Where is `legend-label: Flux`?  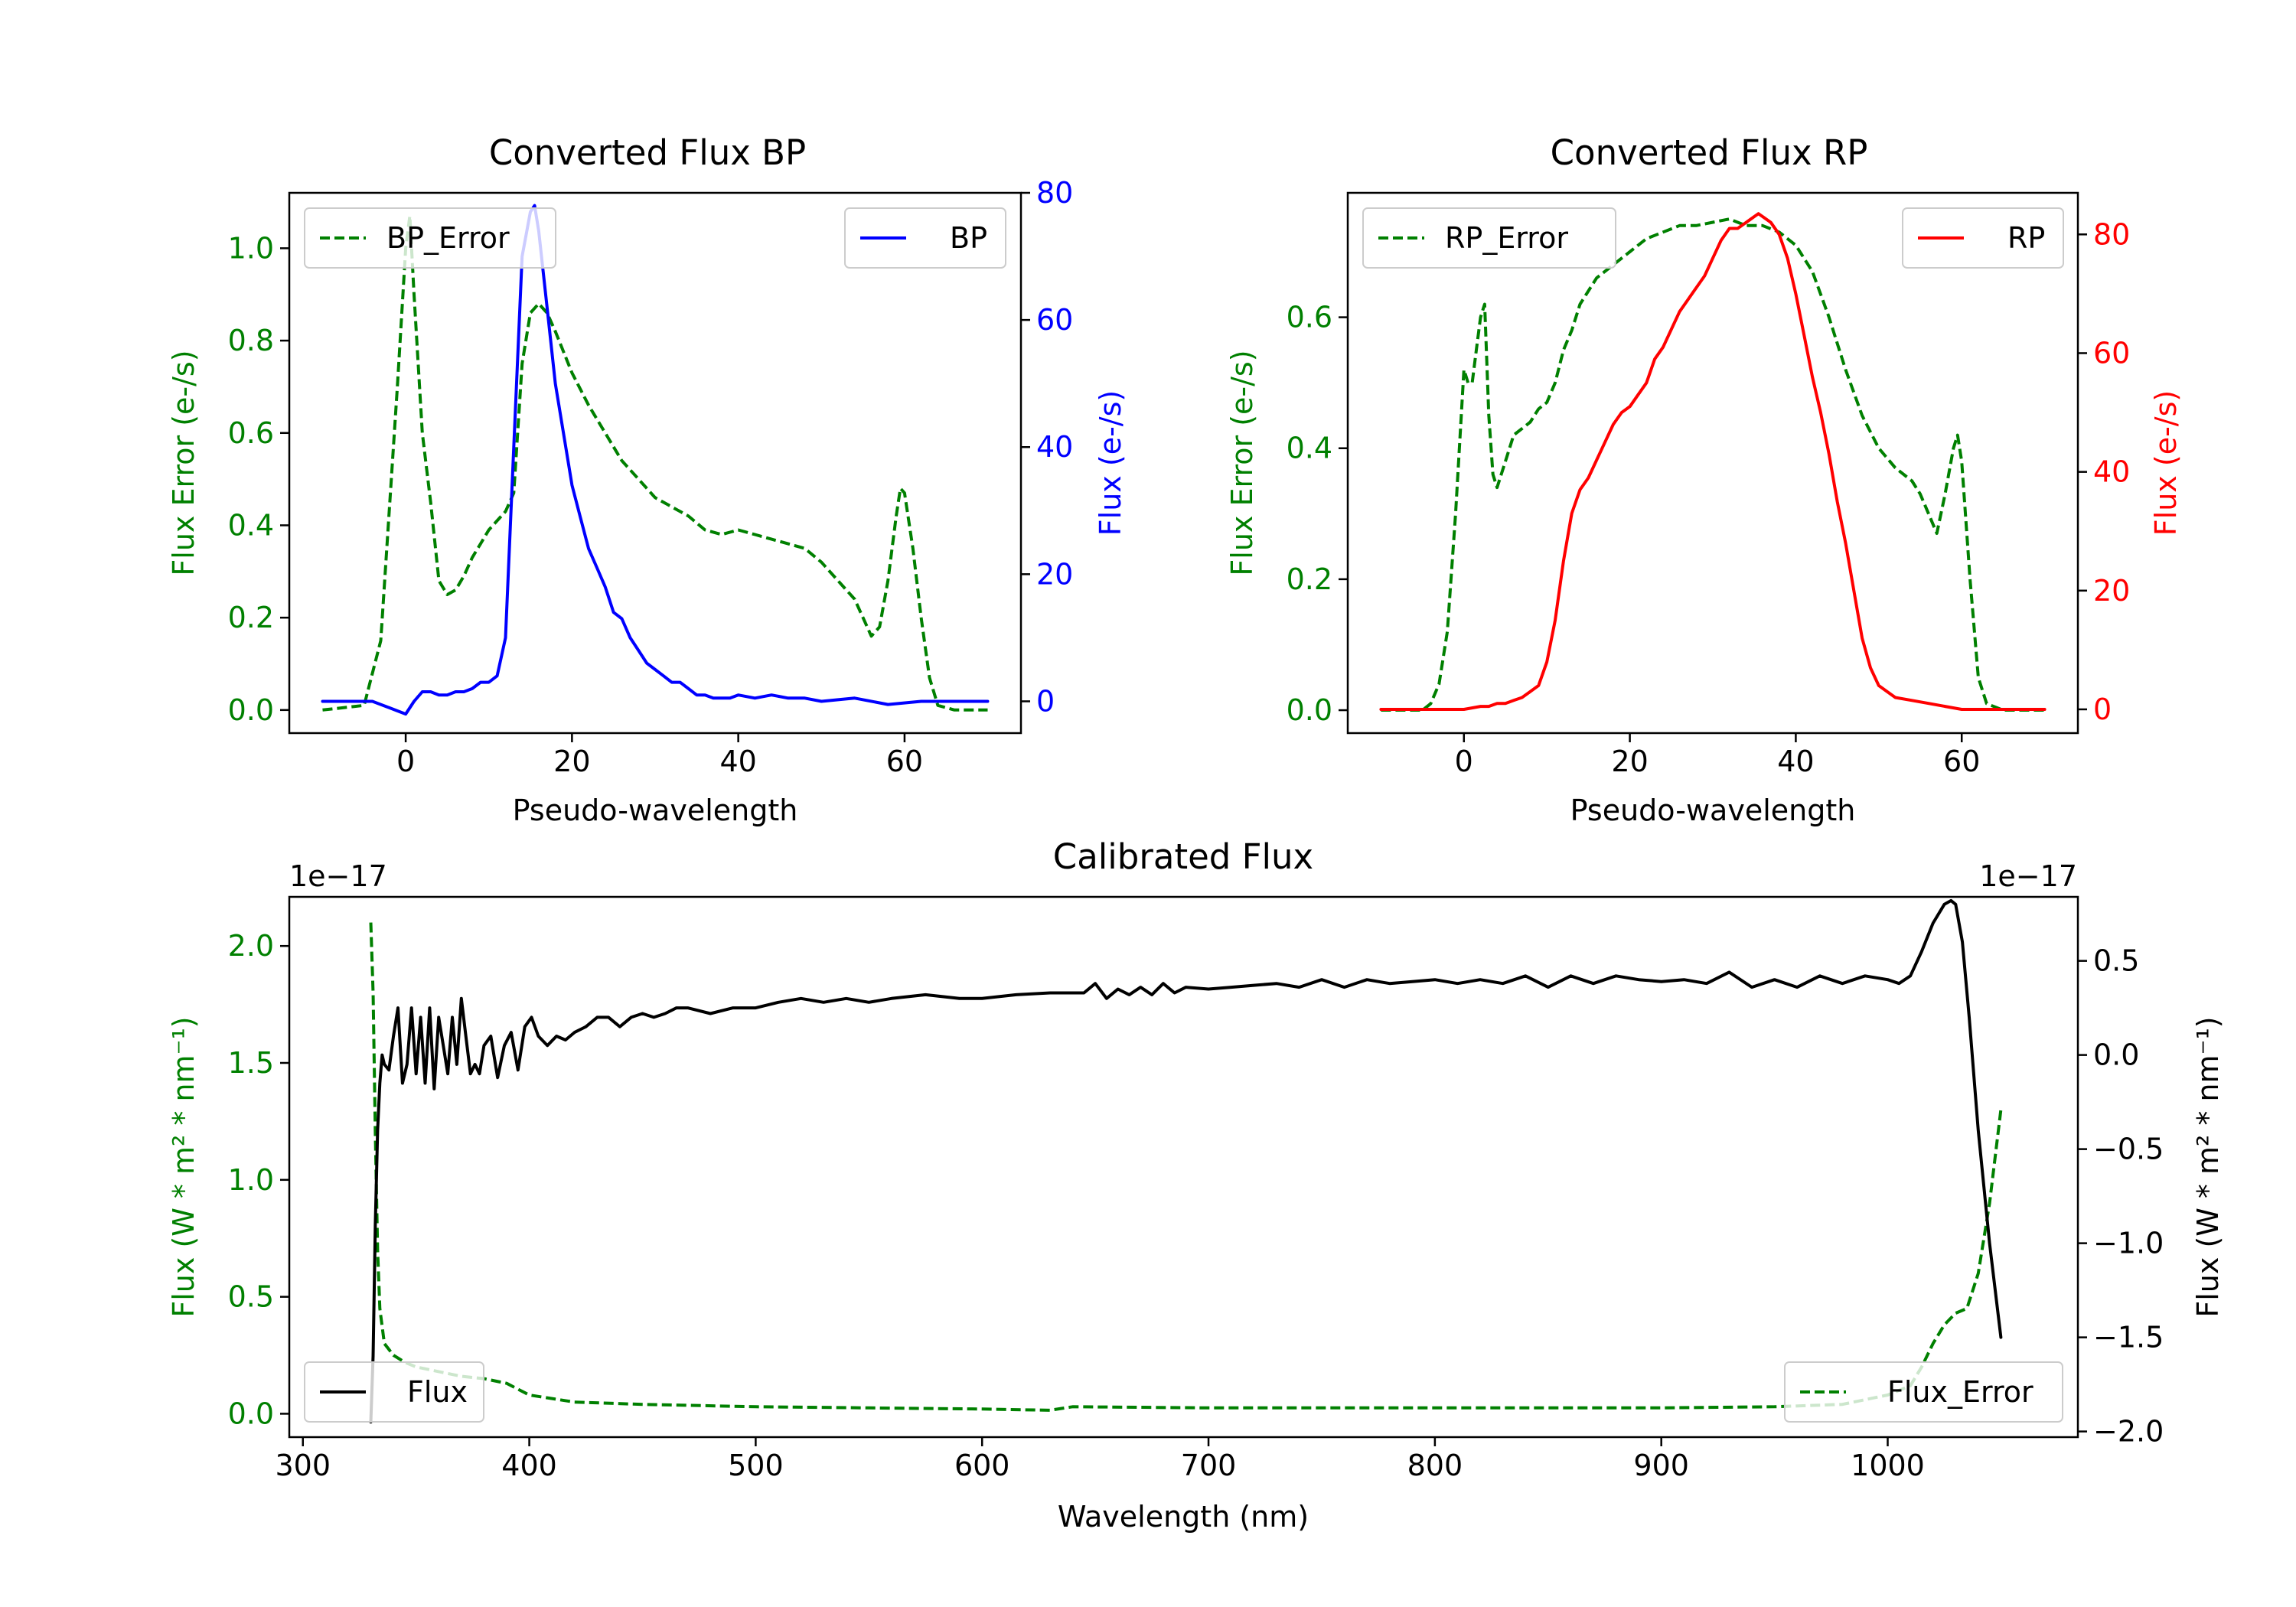
legend-label: Flux is located at coordinates (437, 1392).